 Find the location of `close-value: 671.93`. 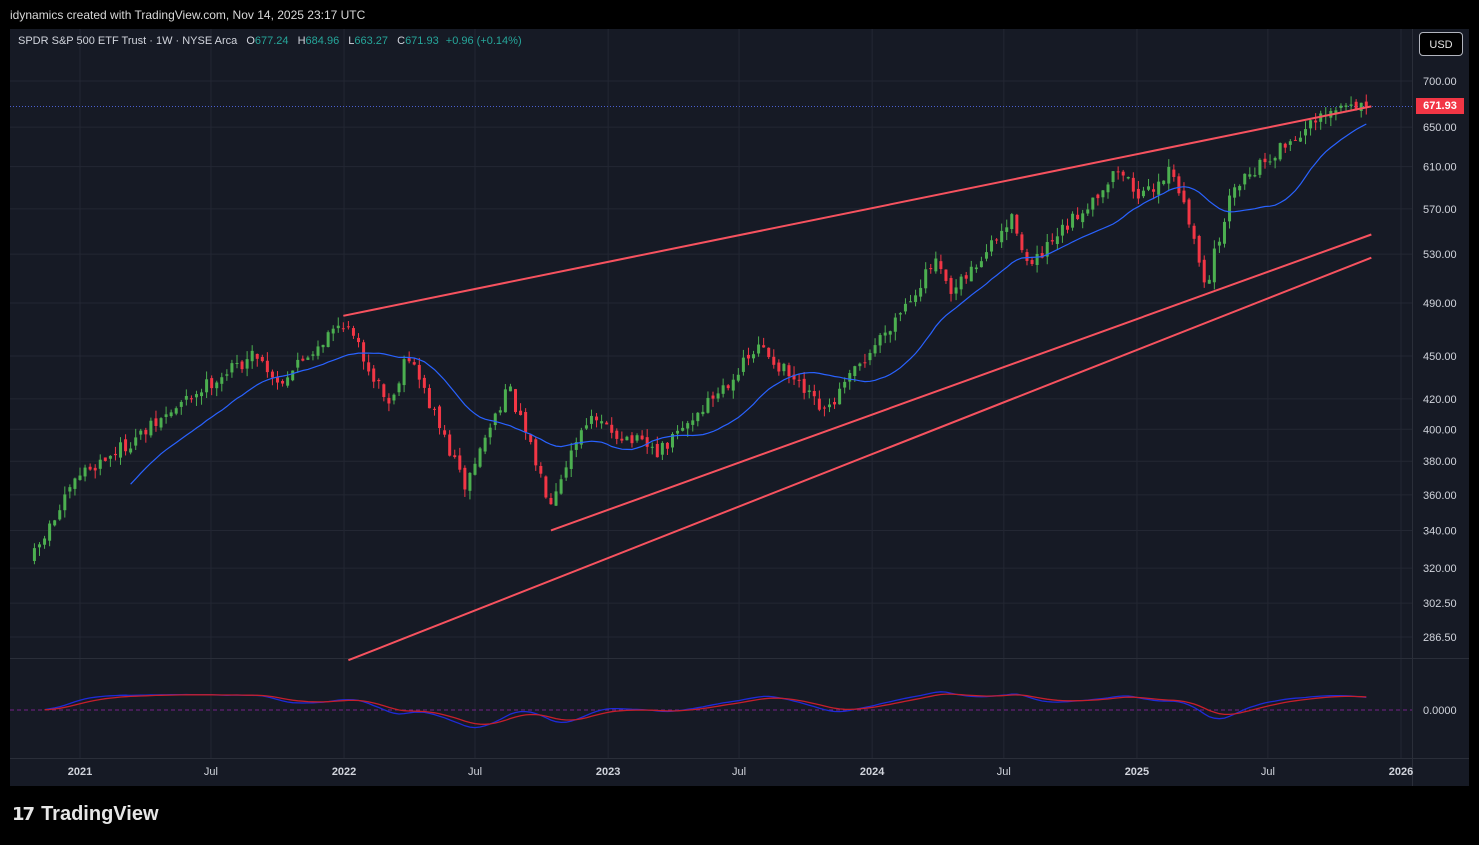

close-value: 671.93 is located at coordinates (422, 41).